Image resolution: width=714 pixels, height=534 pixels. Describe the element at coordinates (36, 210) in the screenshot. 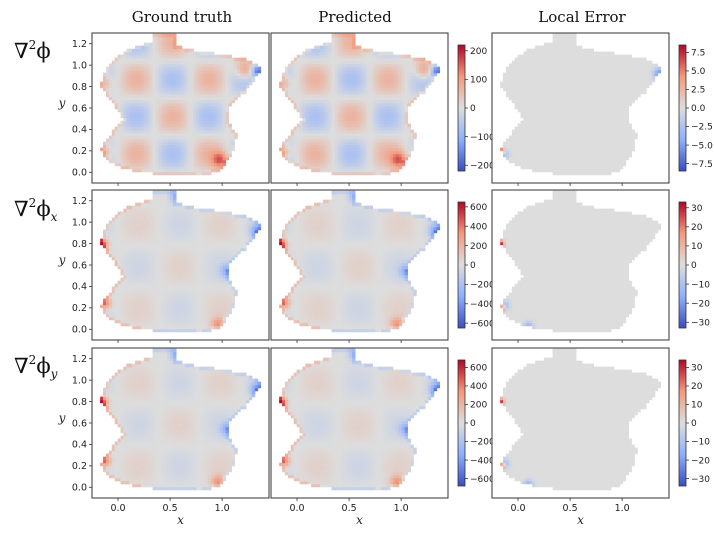

I see `row-label-laplacian-phi-x: ∇2ϕx` at that location.